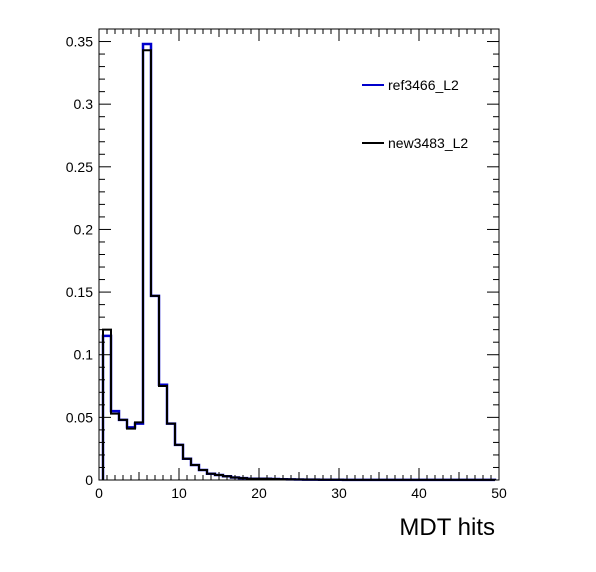  What do you see at coordinates (423, 85) in the screenshot?
I see `legend-label-ref3466: ref3466_L2` at bounding box center [423, 85].